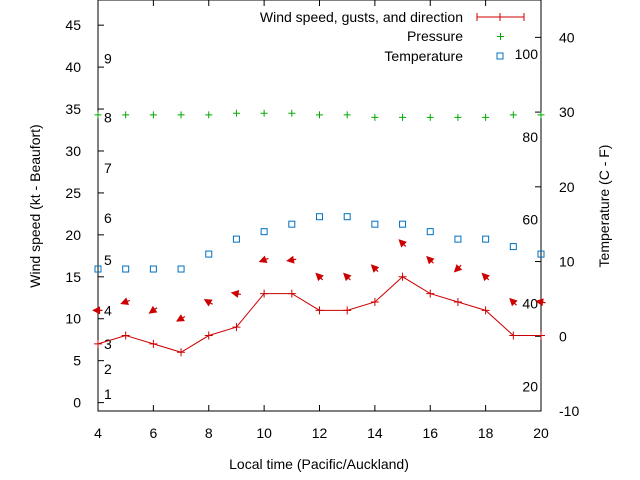 The width and height of the screenshot is (640, 480). I want to click on y-tick-label: 35, so click(73, 109).